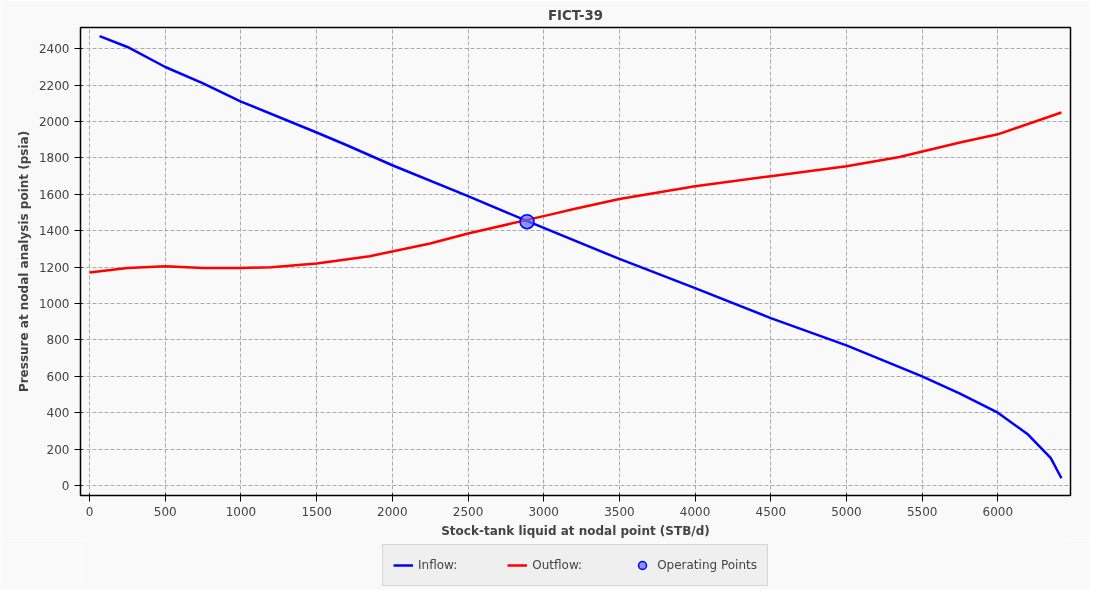  I want to click on x-tick-label: 5500, so click(922, 511).